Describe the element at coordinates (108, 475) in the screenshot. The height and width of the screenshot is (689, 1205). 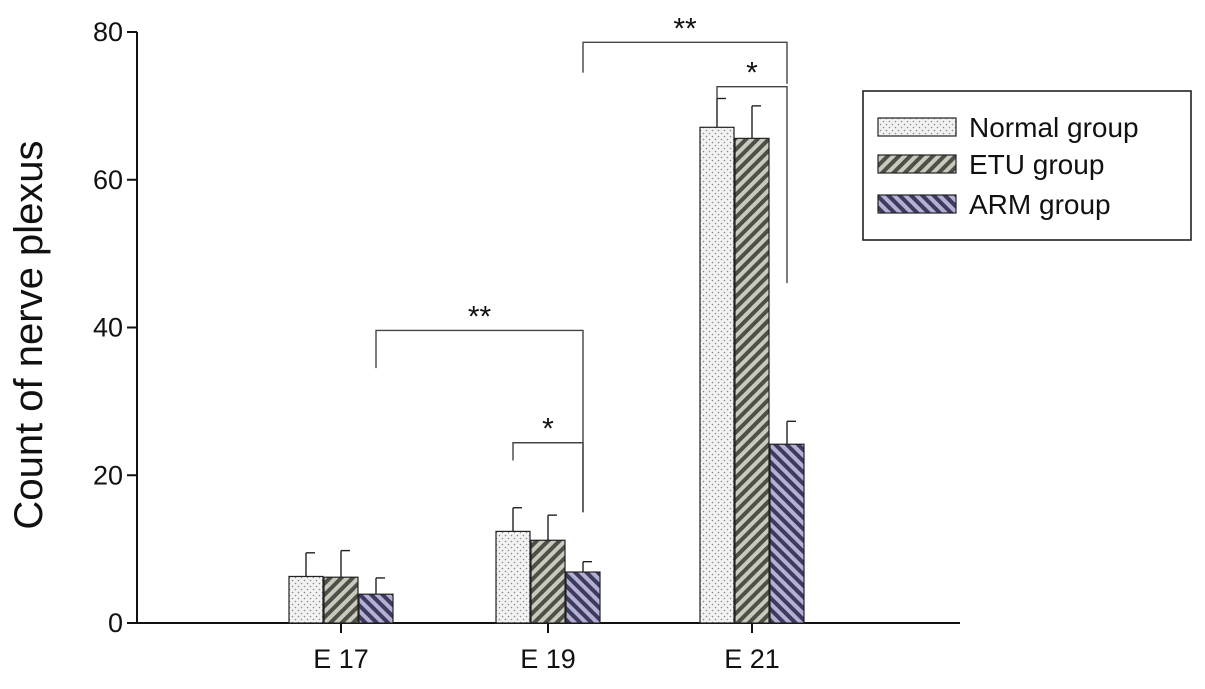
I see `y-tick-label: 20` at that location.